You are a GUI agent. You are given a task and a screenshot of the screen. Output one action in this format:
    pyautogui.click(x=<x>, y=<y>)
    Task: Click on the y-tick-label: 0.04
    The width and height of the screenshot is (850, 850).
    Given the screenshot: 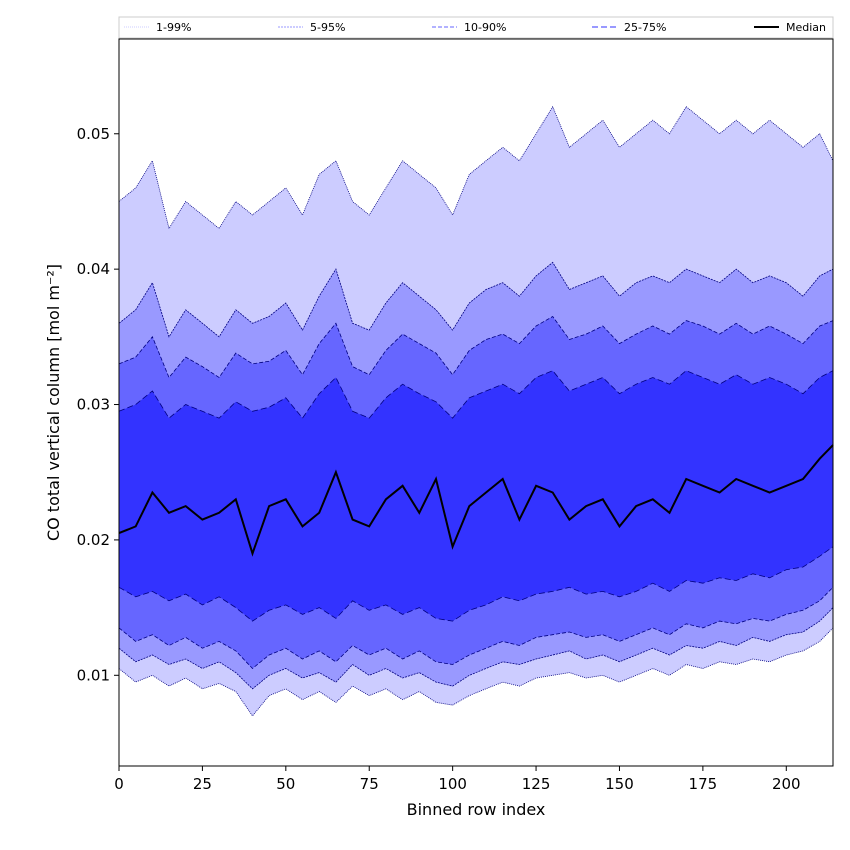 What is the action you would take?
    pyautogui.click(x=93, y=269)
    